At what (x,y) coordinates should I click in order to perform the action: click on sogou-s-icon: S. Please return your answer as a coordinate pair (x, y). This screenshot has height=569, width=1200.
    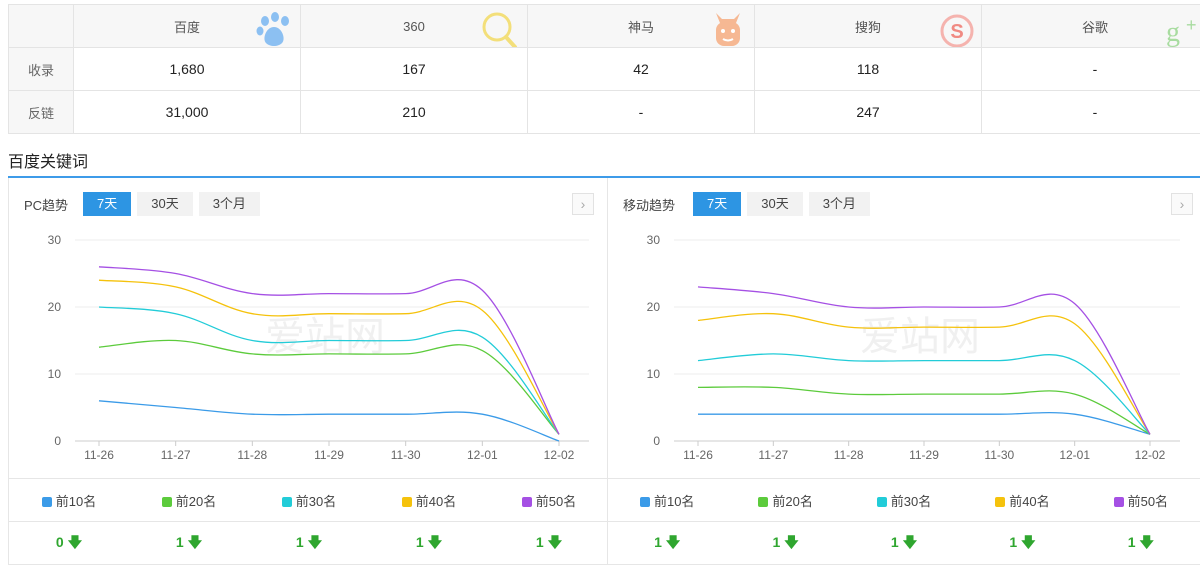
    Looking at the image, I should click on (957, 30).